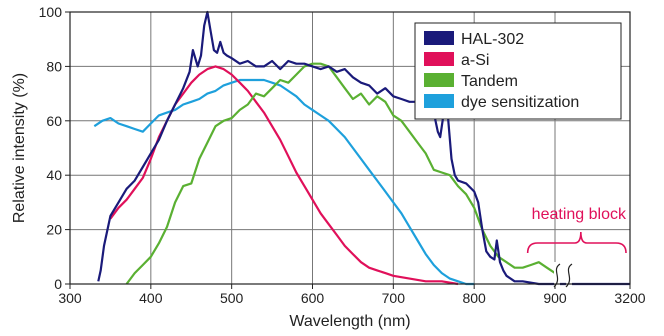  I want to click on x-tick-label: 700, so click(394, 298).